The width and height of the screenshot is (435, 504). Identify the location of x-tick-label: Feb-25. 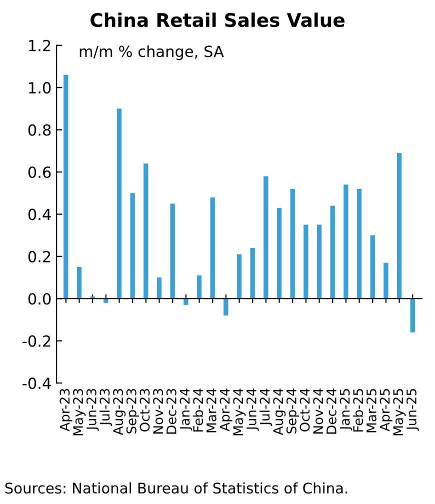
(358, 410).